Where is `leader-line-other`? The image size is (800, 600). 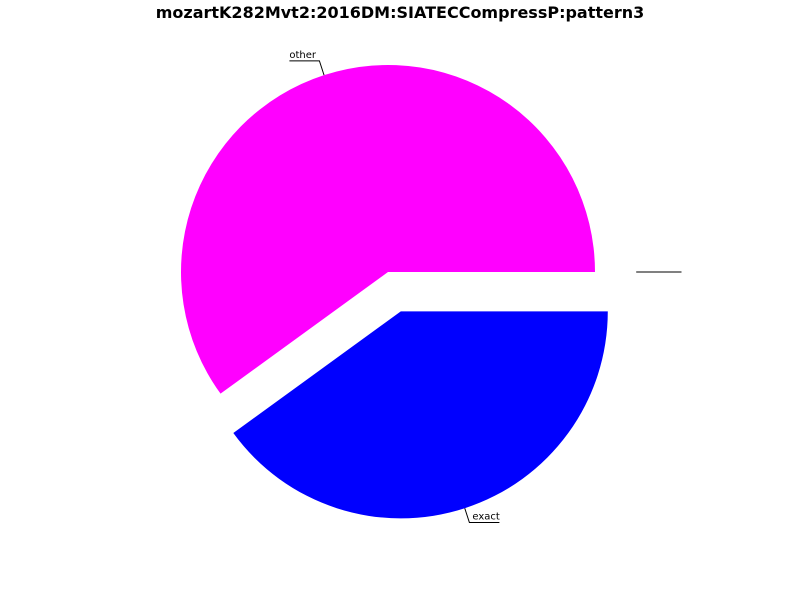 leader-line-other is located at coordinates (307, 68).